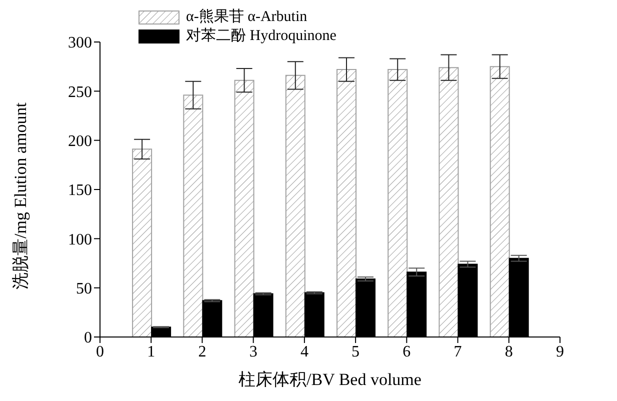 The width and height of the screenshot is (617, 401). I want to click on x-tick-label: 4, so click(304, 351).